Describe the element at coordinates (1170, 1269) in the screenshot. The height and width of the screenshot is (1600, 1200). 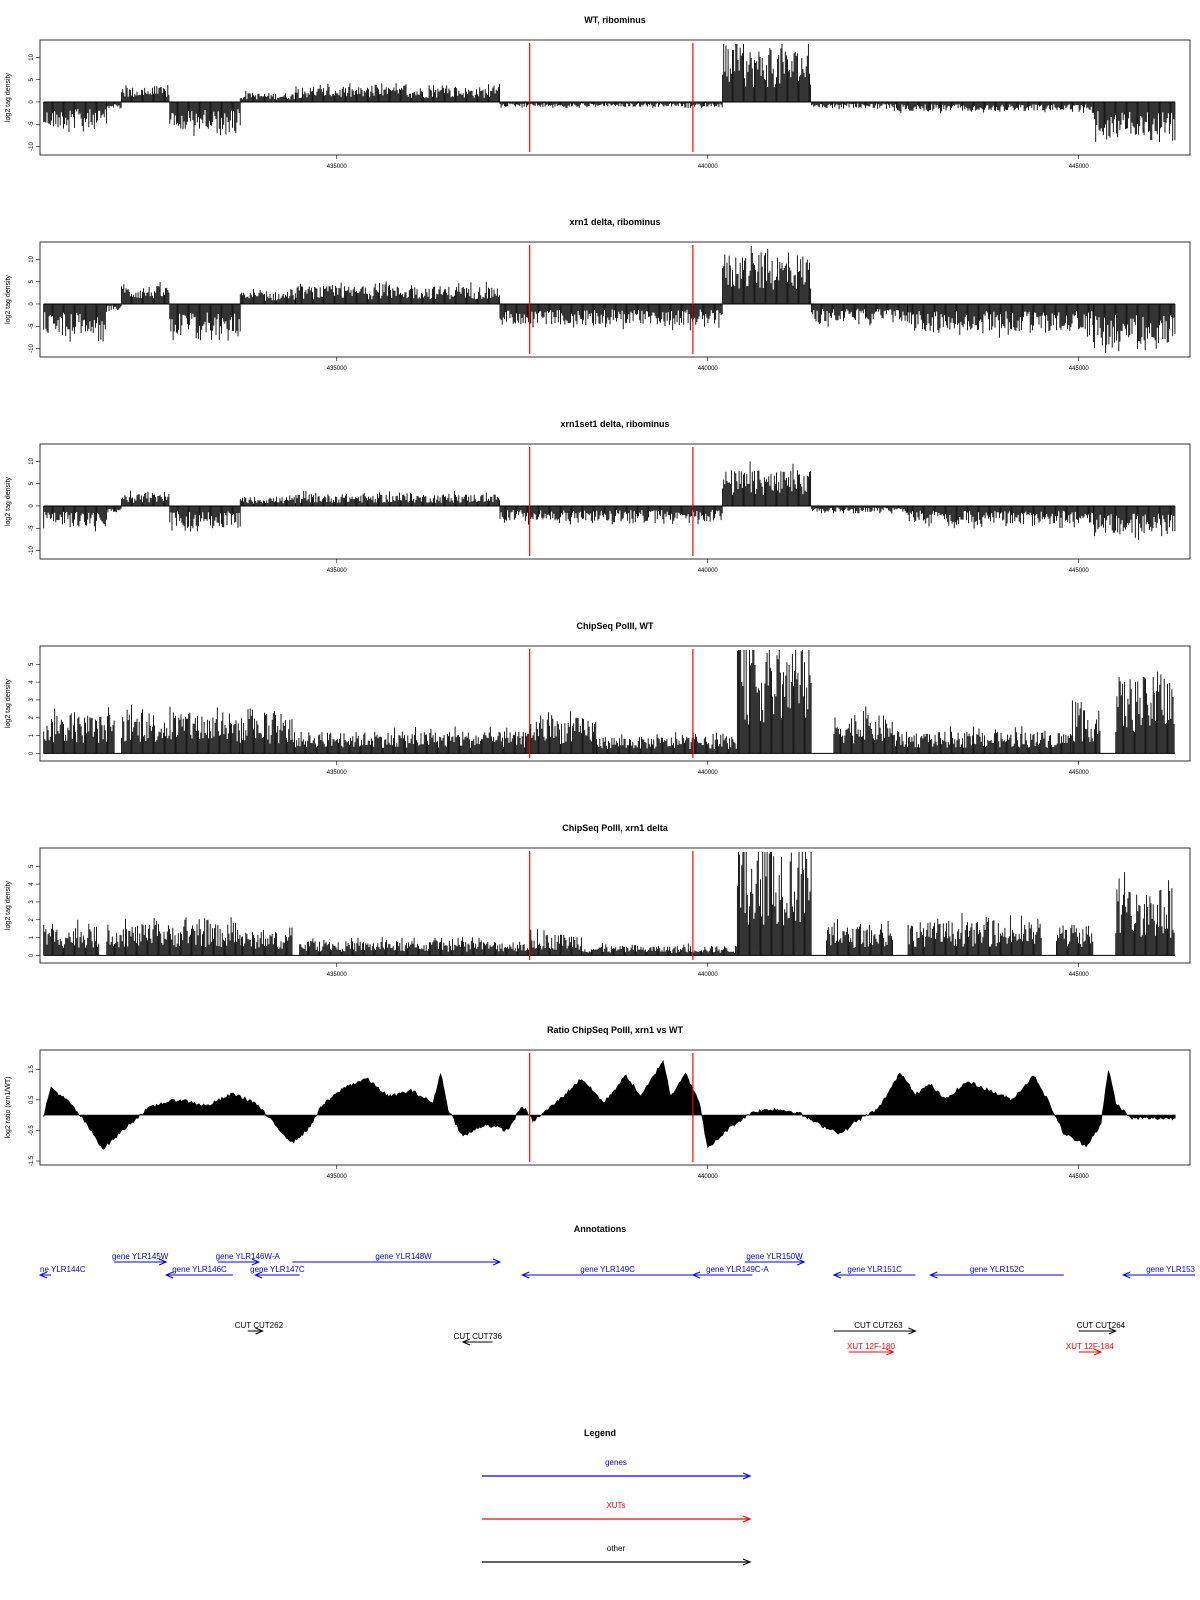
I see `feature-label: gene YLR153` at that location.